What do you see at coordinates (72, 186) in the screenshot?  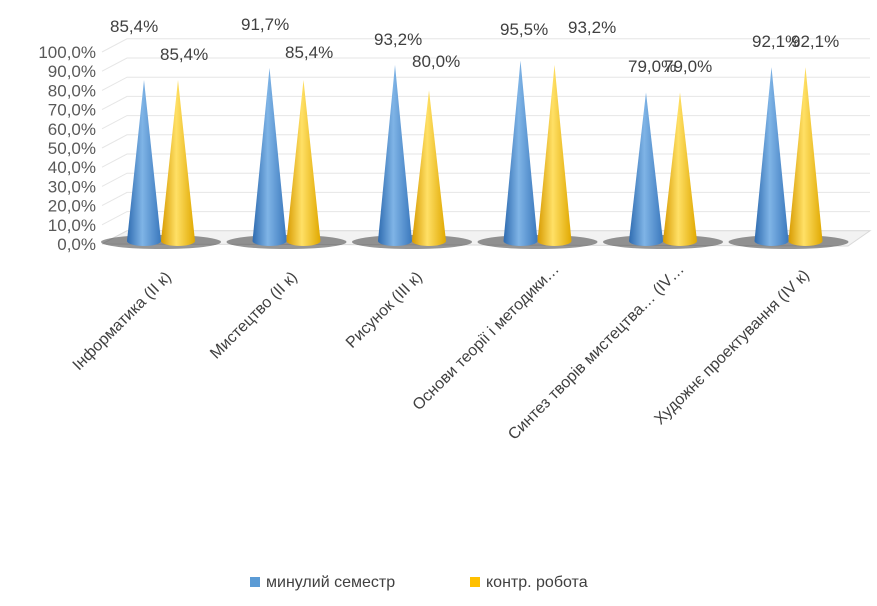 I see `y-tick-label: 30,0%` at bounding box center [72, 186].